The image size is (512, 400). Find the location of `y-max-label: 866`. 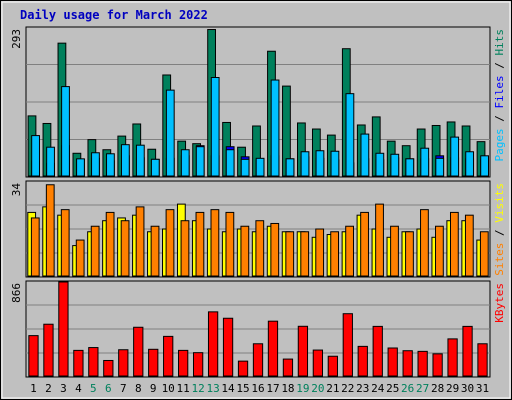

y-max-label: 866 is located at coordinates (16, 293).